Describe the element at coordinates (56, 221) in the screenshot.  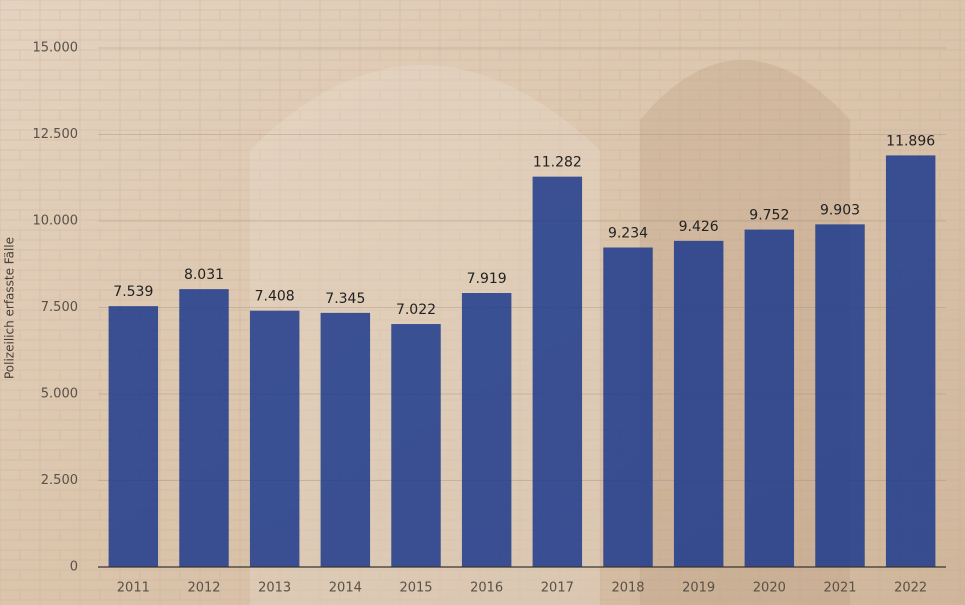
I see `y-tick-label: 10.000` at that location.